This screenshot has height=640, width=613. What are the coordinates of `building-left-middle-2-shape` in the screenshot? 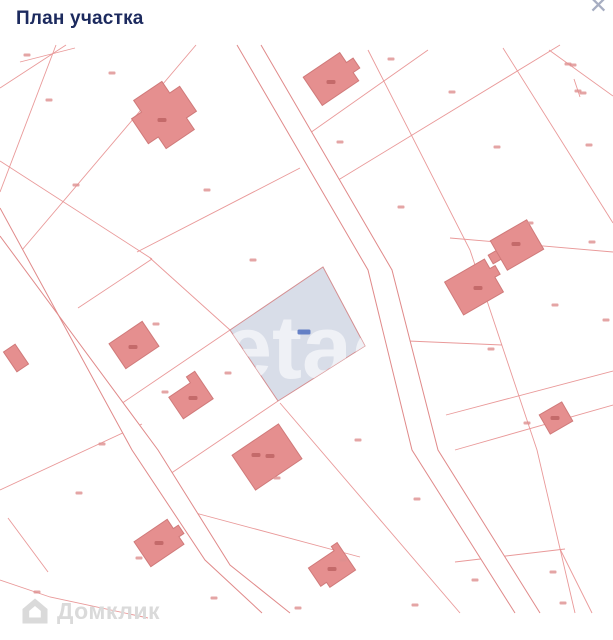 It's located at (191, 395).